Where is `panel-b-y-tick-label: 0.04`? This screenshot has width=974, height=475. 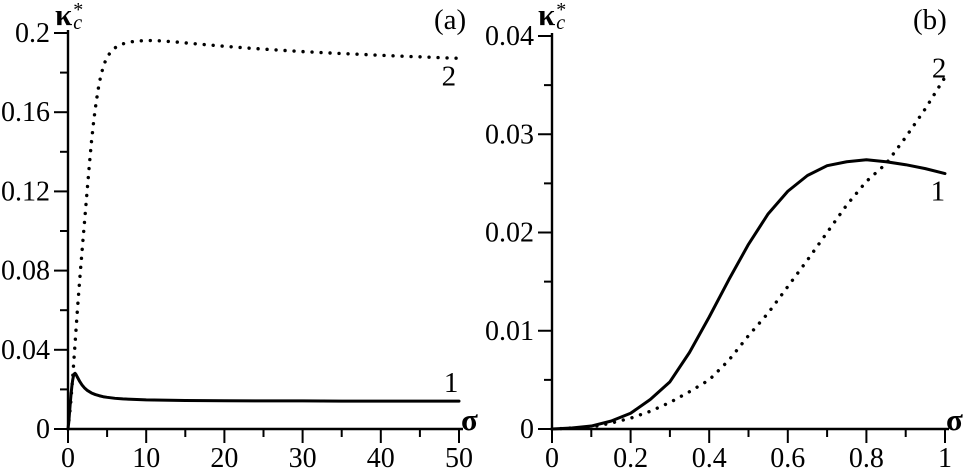 panel-b-y-tick-label: 0.04 is located at coordinates (509, 36).